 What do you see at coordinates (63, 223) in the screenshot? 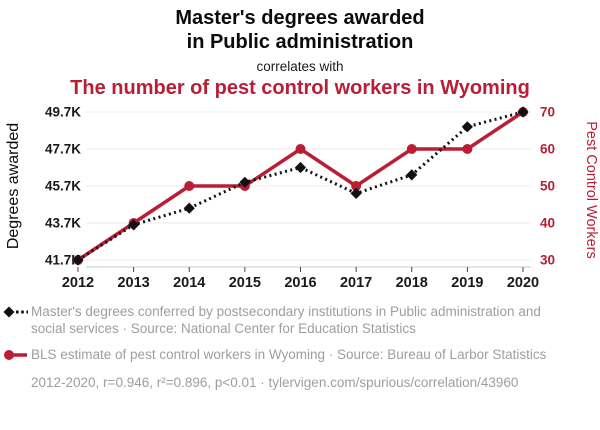
I see `left-axis-tick-label: 43.7K` at bounding box center [63, 223].